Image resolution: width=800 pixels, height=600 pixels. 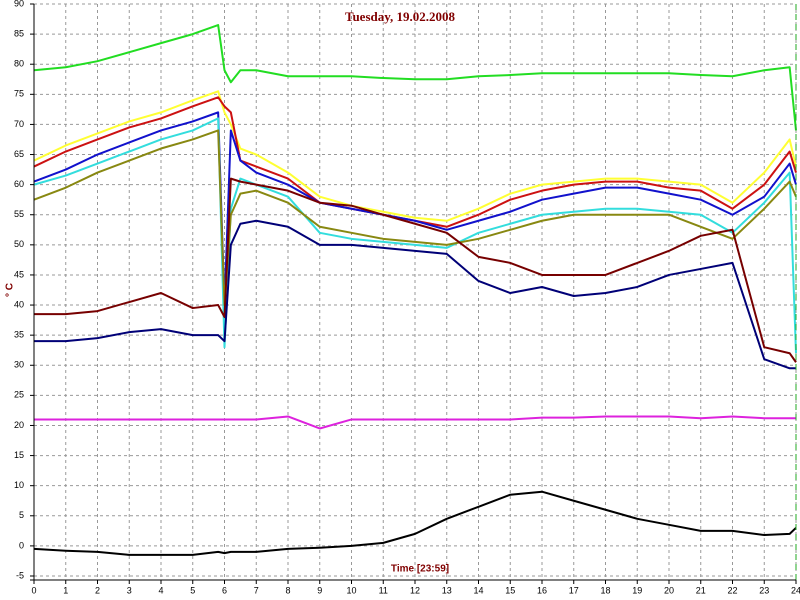 I want to click on x-axis-label: Time [23:59], so click(x=420, y=569).